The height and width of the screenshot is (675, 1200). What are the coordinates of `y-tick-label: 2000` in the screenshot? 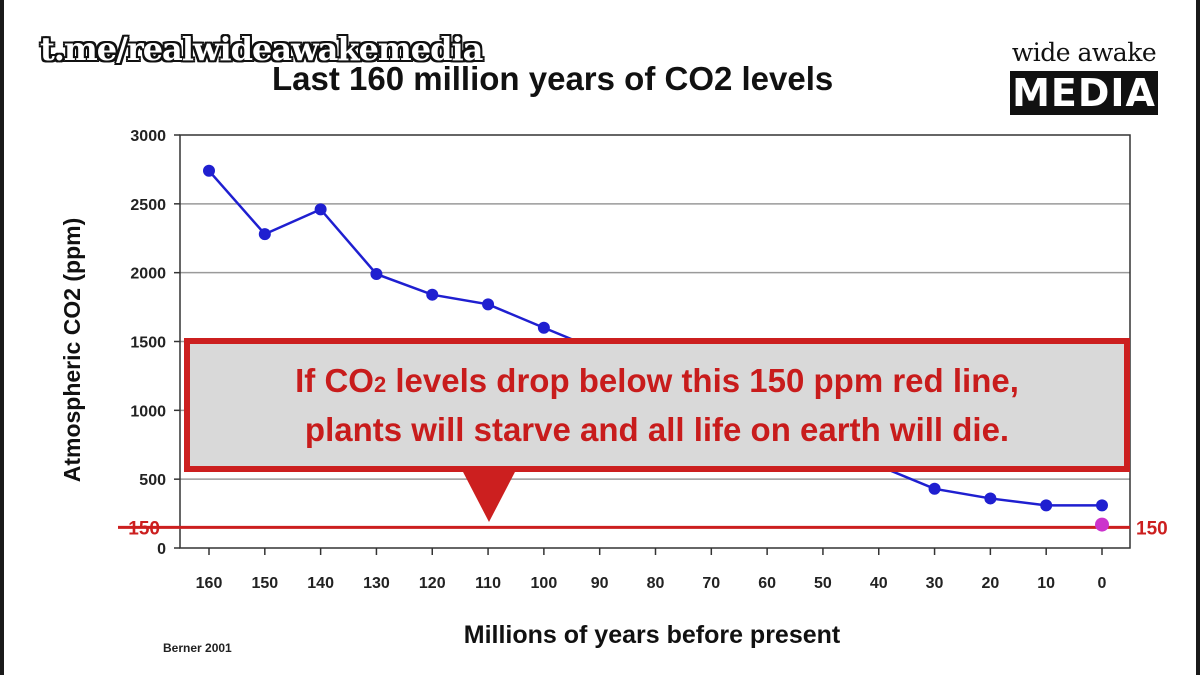 It's located at (148, 274).